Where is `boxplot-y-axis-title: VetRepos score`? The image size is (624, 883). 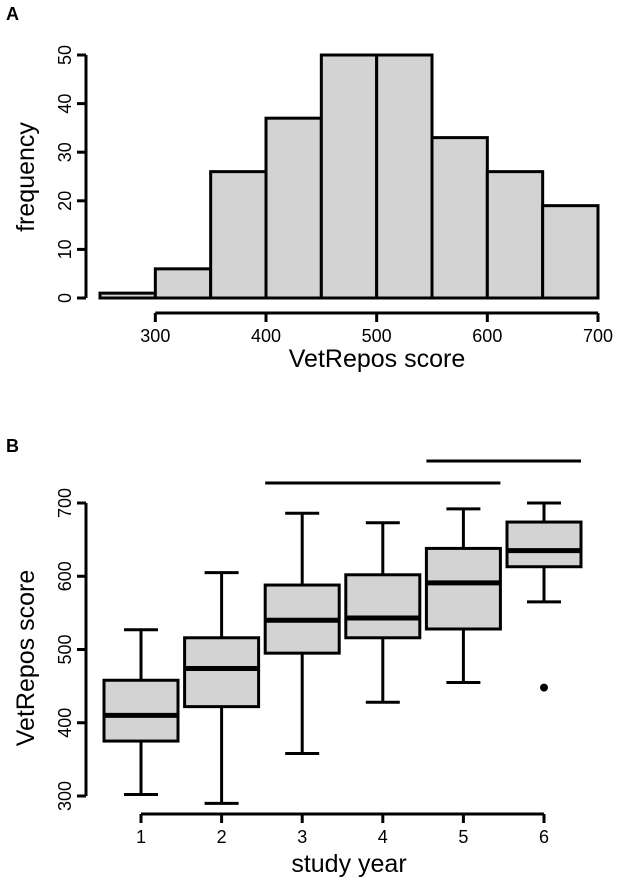 boxplot-y-axis-title: VetRepos score is located at coordinates (26, 658).